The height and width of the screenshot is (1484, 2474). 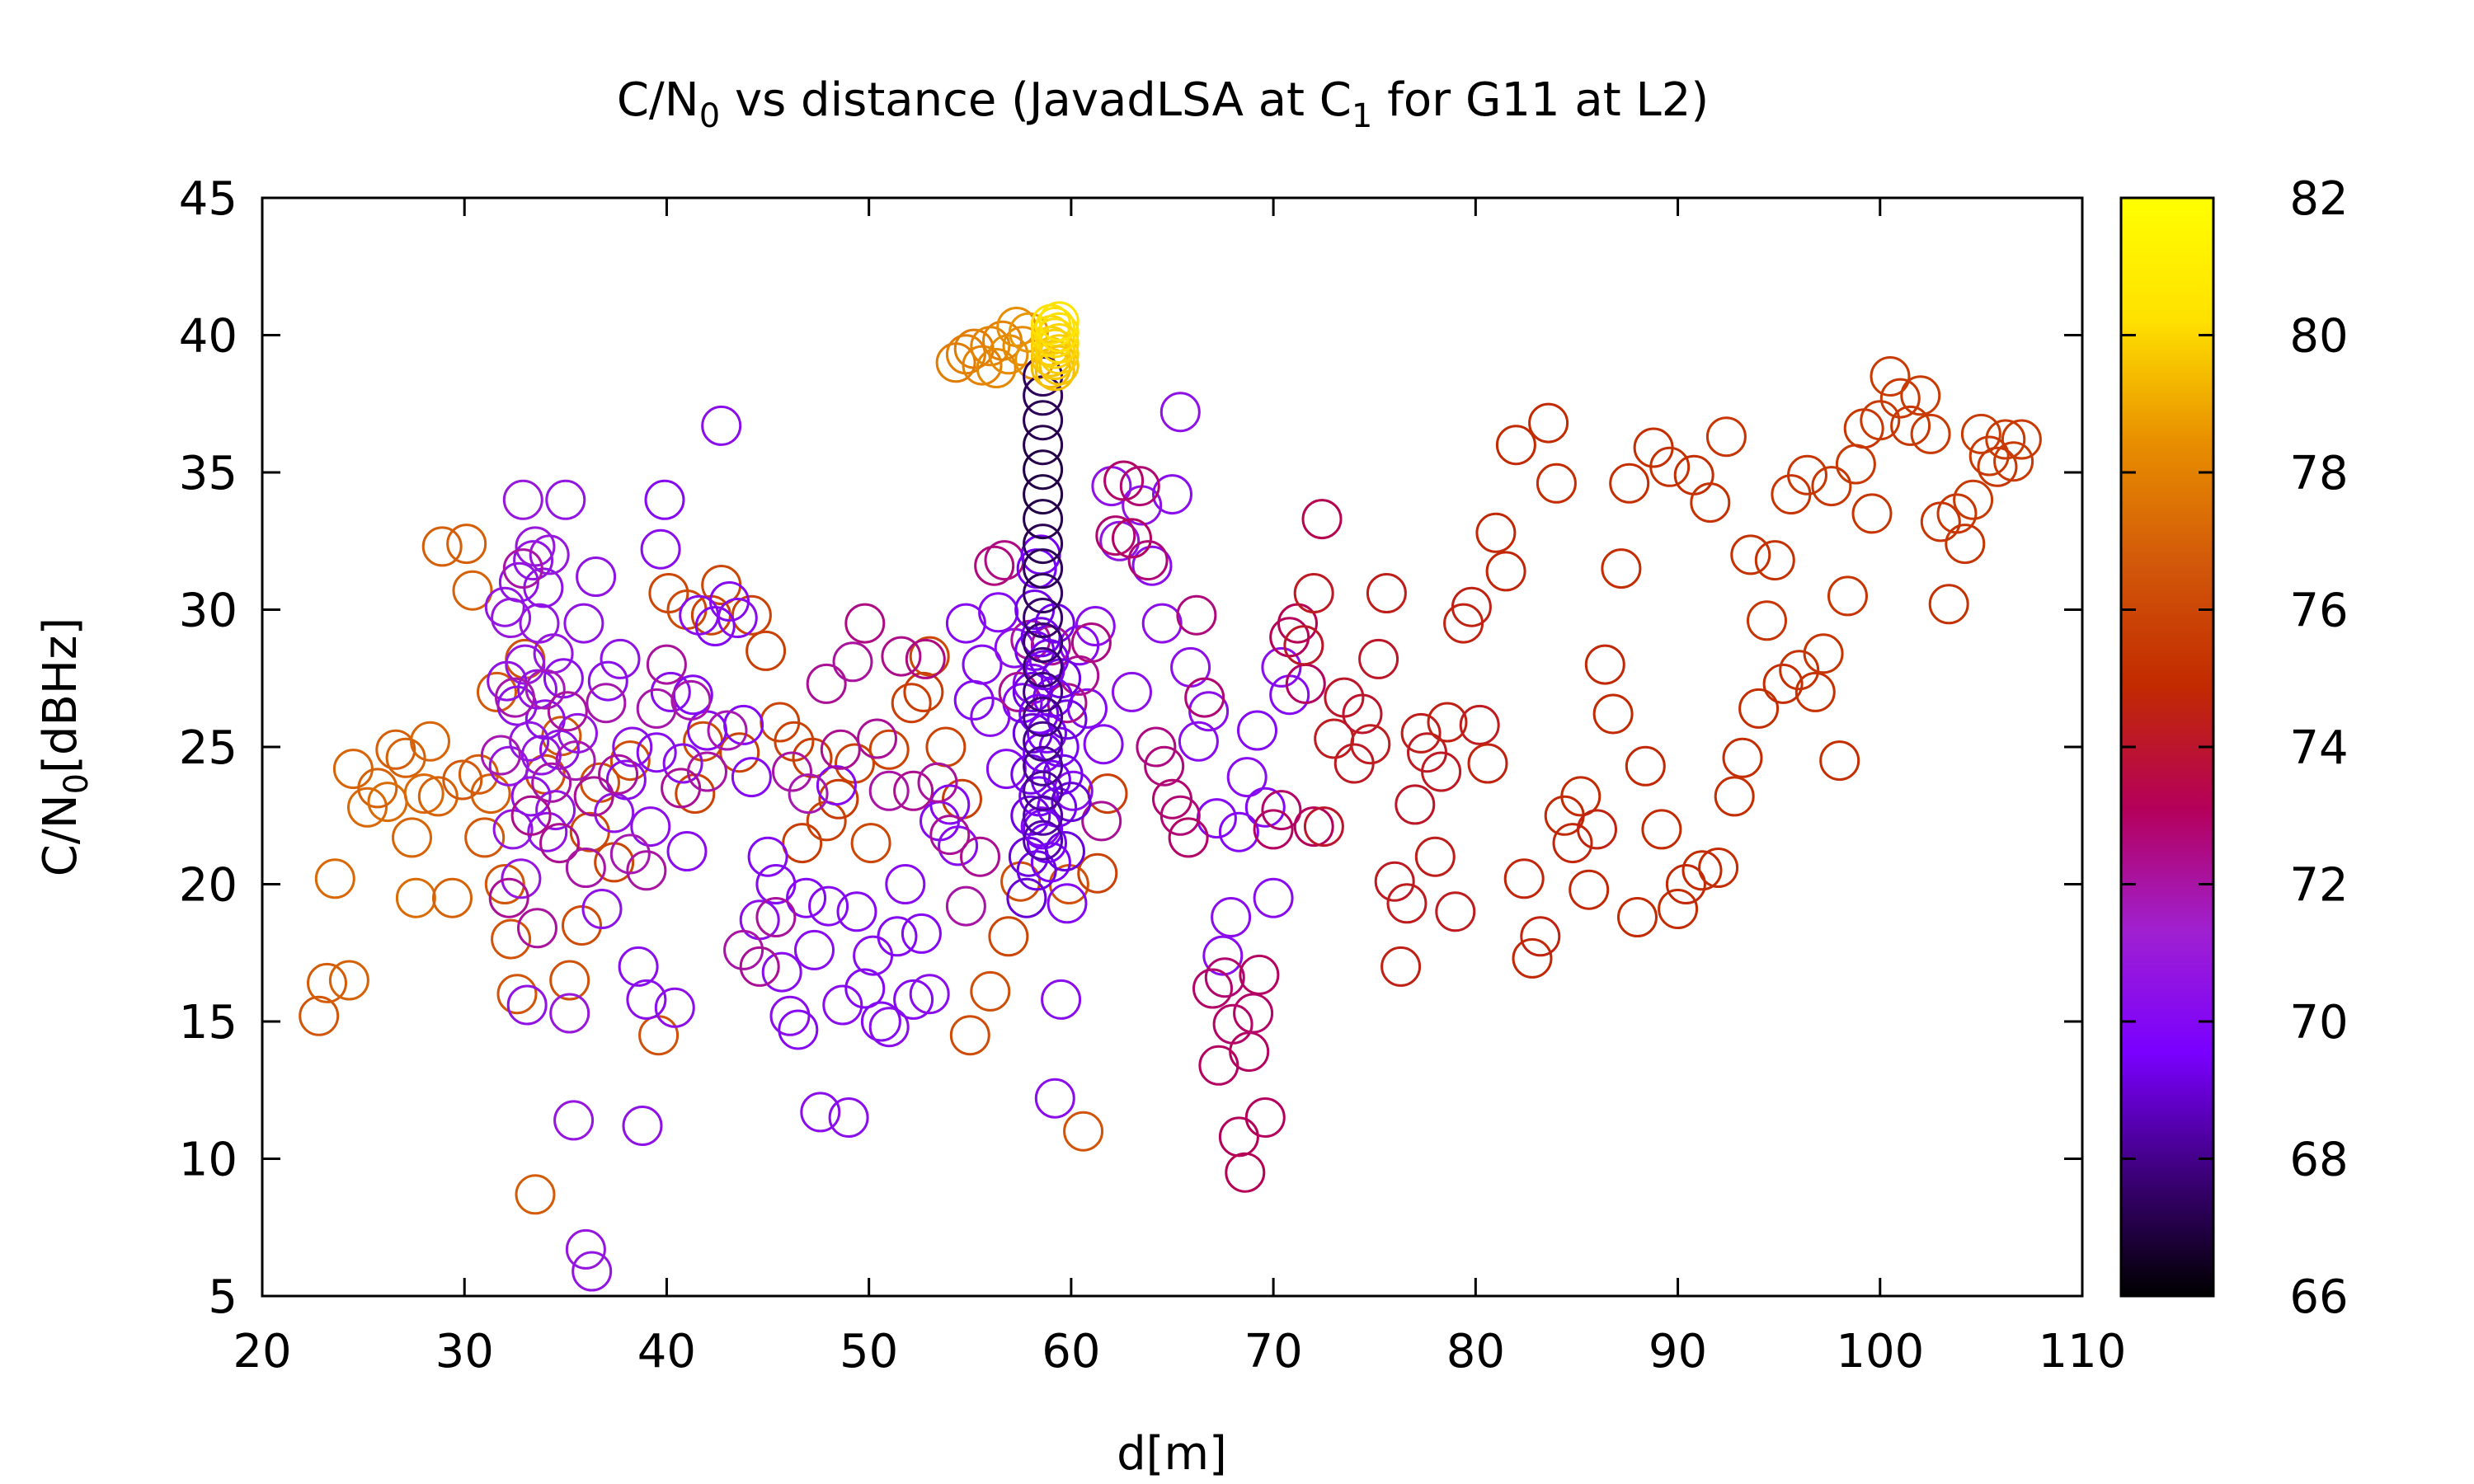 I want to click on colorbar-tick-label: 72, so click(x=2318, y=886).